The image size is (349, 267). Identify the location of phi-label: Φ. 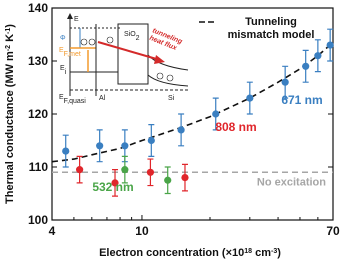
(63, 38).